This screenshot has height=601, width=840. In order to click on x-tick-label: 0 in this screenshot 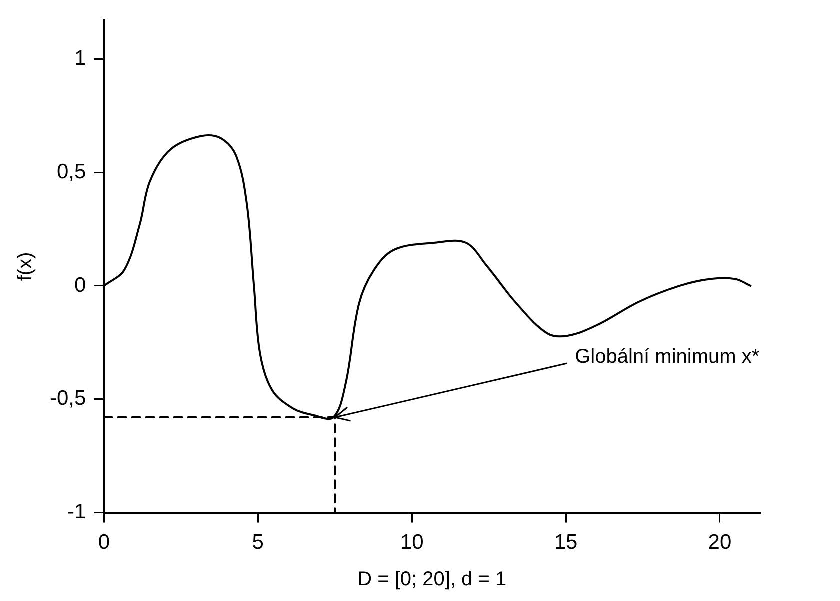, I will do `click(104, 542)`.